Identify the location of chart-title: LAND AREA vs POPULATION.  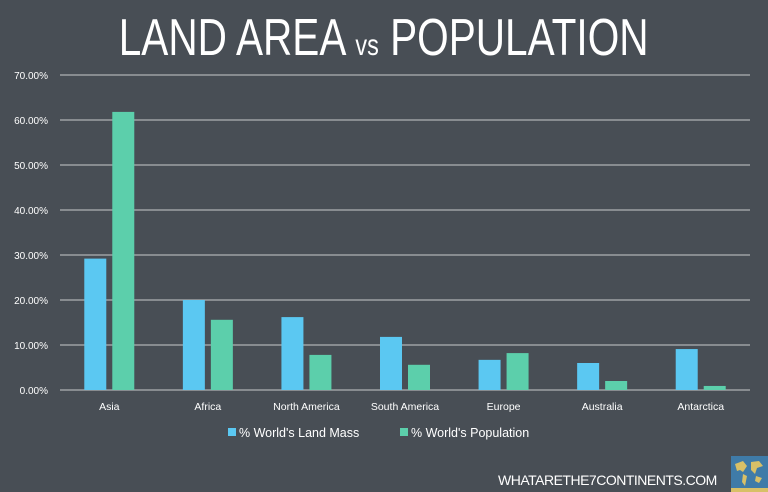
(384, 42).